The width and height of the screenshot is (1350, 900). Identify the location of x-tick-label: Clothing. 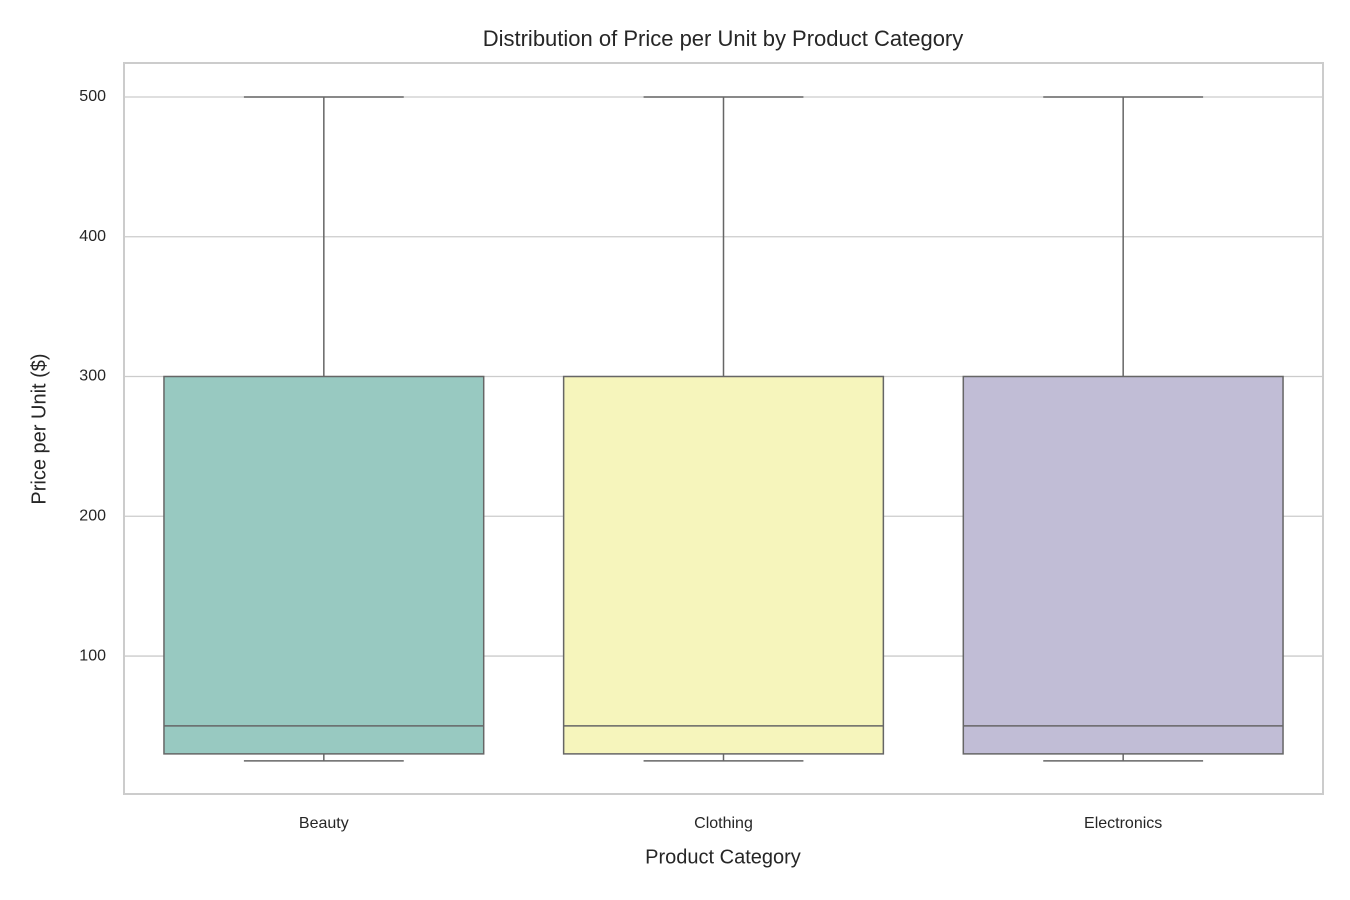
(723, 823).